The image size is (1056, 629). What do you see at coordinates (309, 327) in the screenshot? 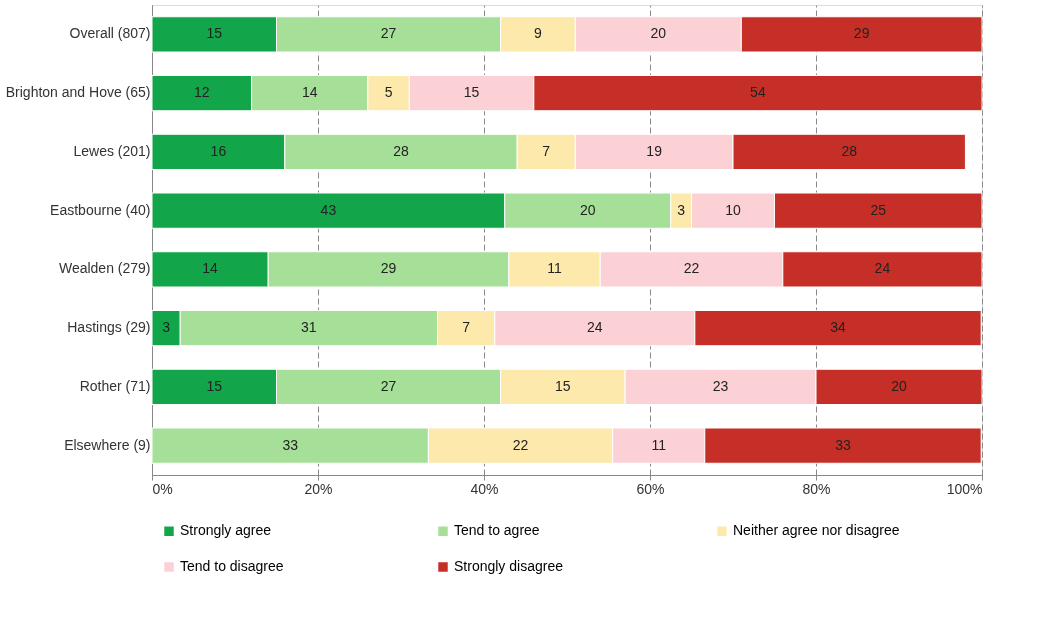
I see `data-label: 31` at bounding box center [309, 327].